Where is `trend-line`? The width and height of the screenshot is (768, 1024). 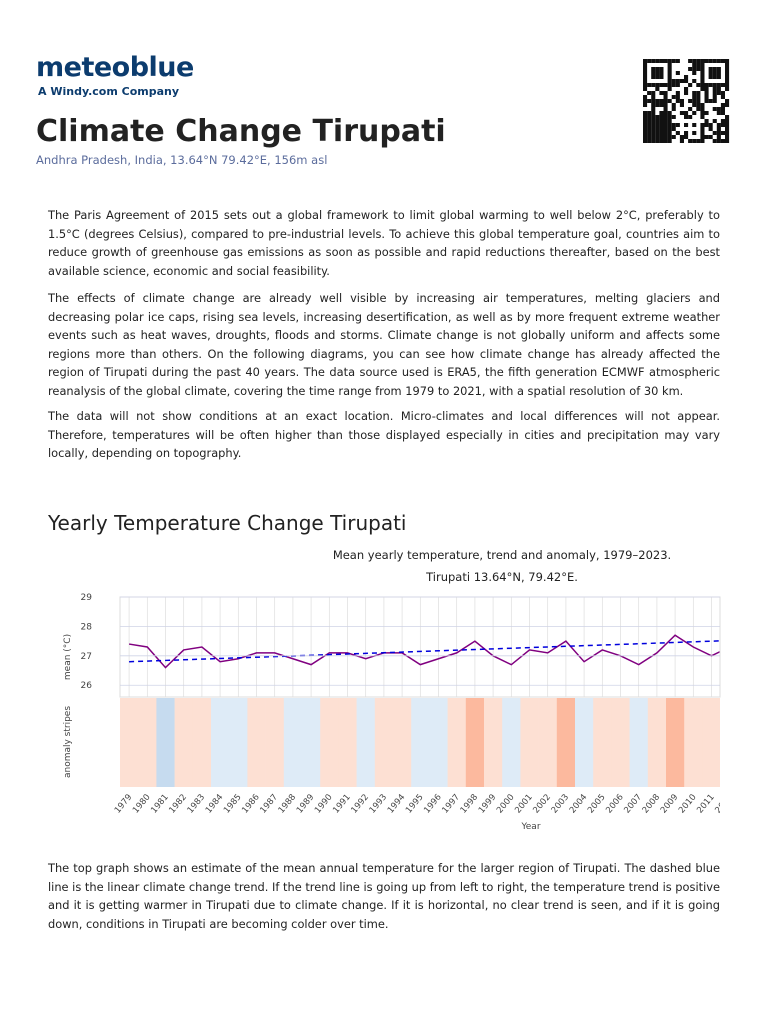 trend-line is located at coordinates (424, 651).